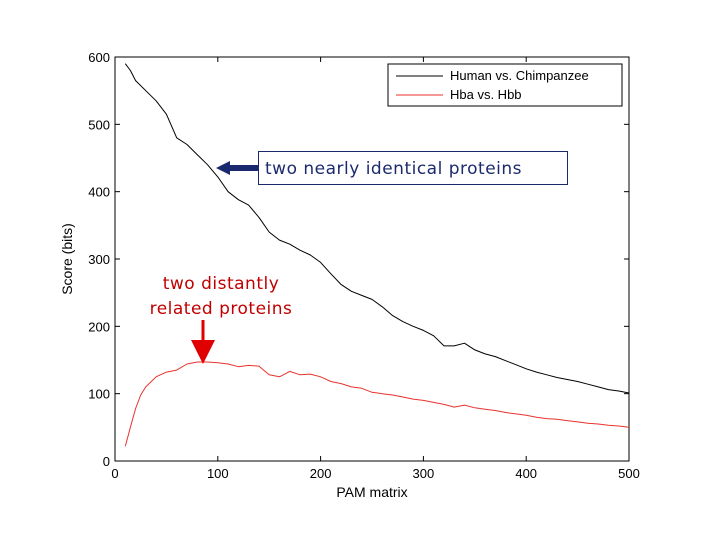  I want to click on x-tick-label: 200, so click(321, 473).